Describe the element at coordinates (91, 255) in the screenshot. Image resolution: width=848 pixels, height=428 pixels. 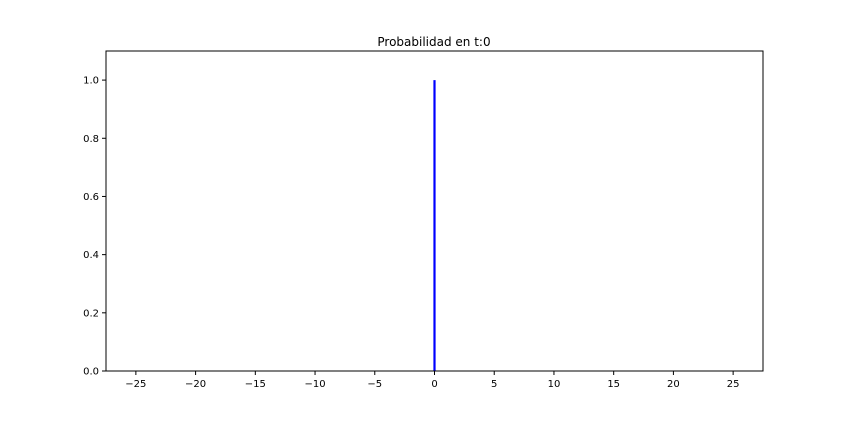
I see `y-tick-label: 0.4` at that location.